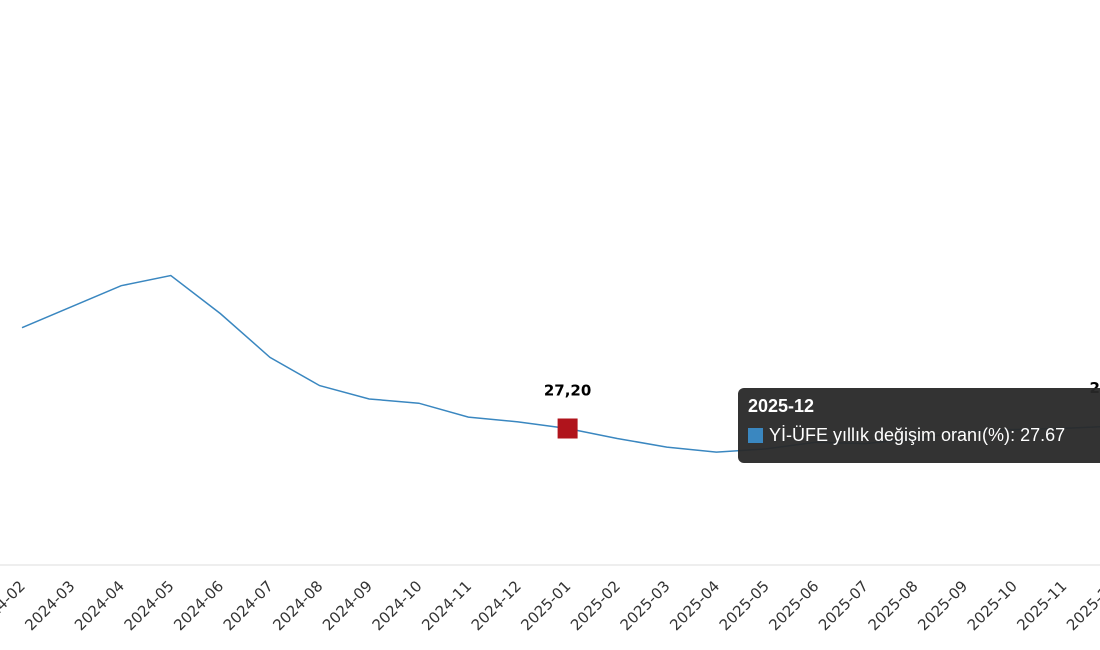 The height and width of the screenshot is (650, 1100). I want to click on x-tick-label: 2025-05, so click(744, 605).